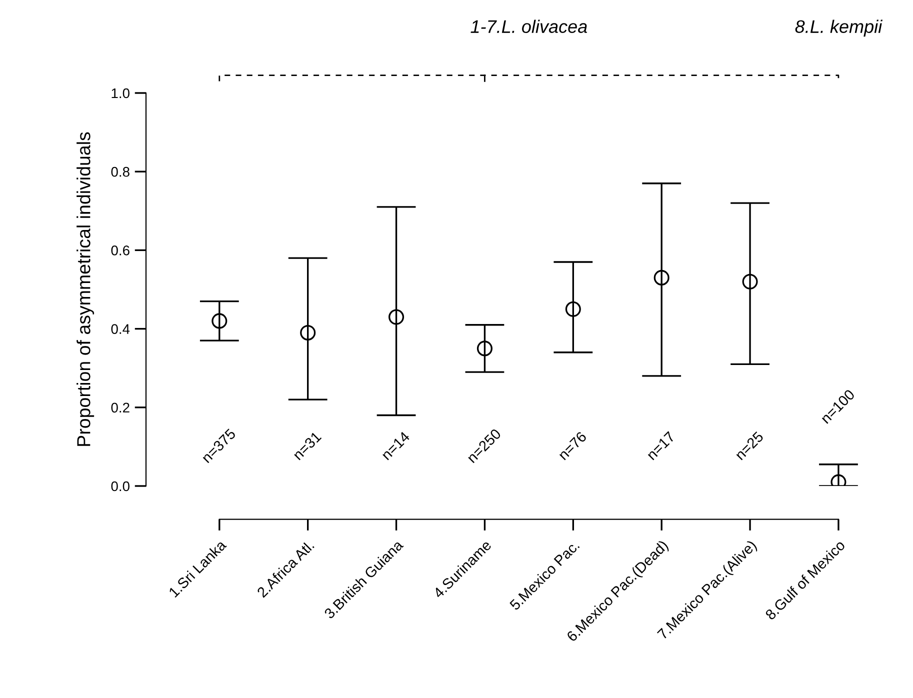 Image resolution: width=913 pixels, height=698 pixels. I want to click on y-tick-label: 0.6, so click(120, 251).